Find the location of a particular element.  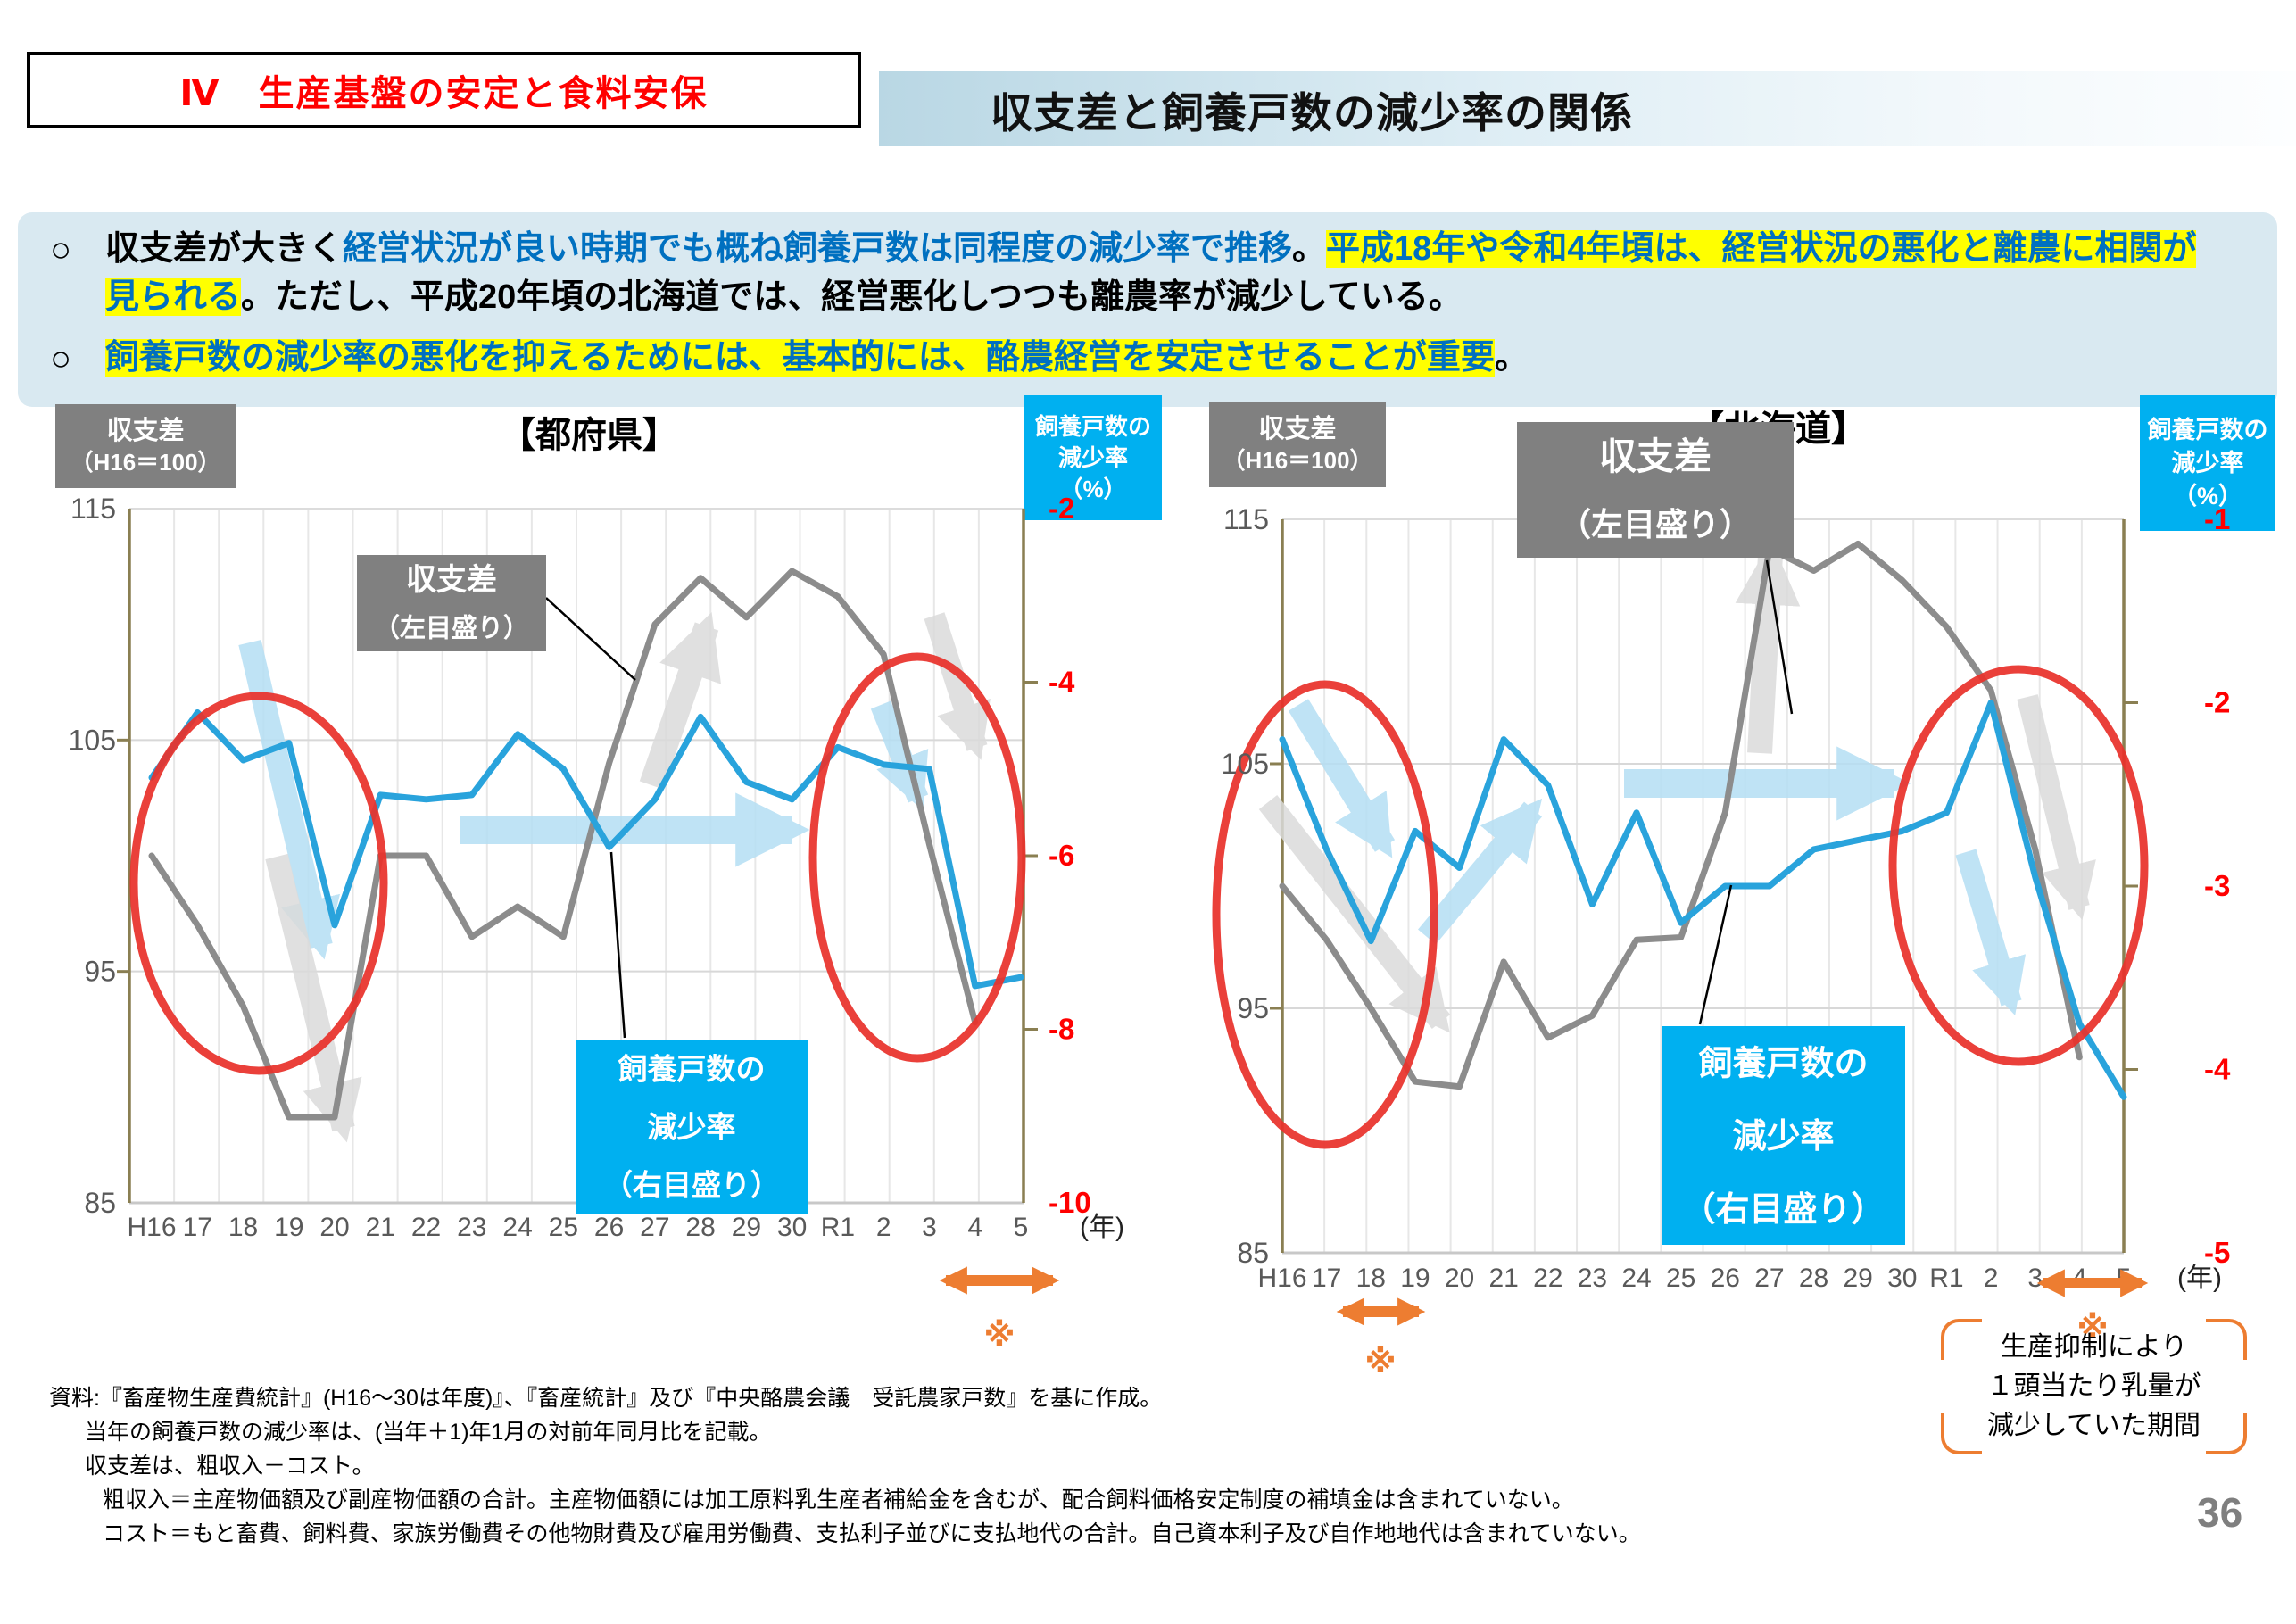

chart-title-tofuken: 【都府県】 is located at coordinates (589, 435).